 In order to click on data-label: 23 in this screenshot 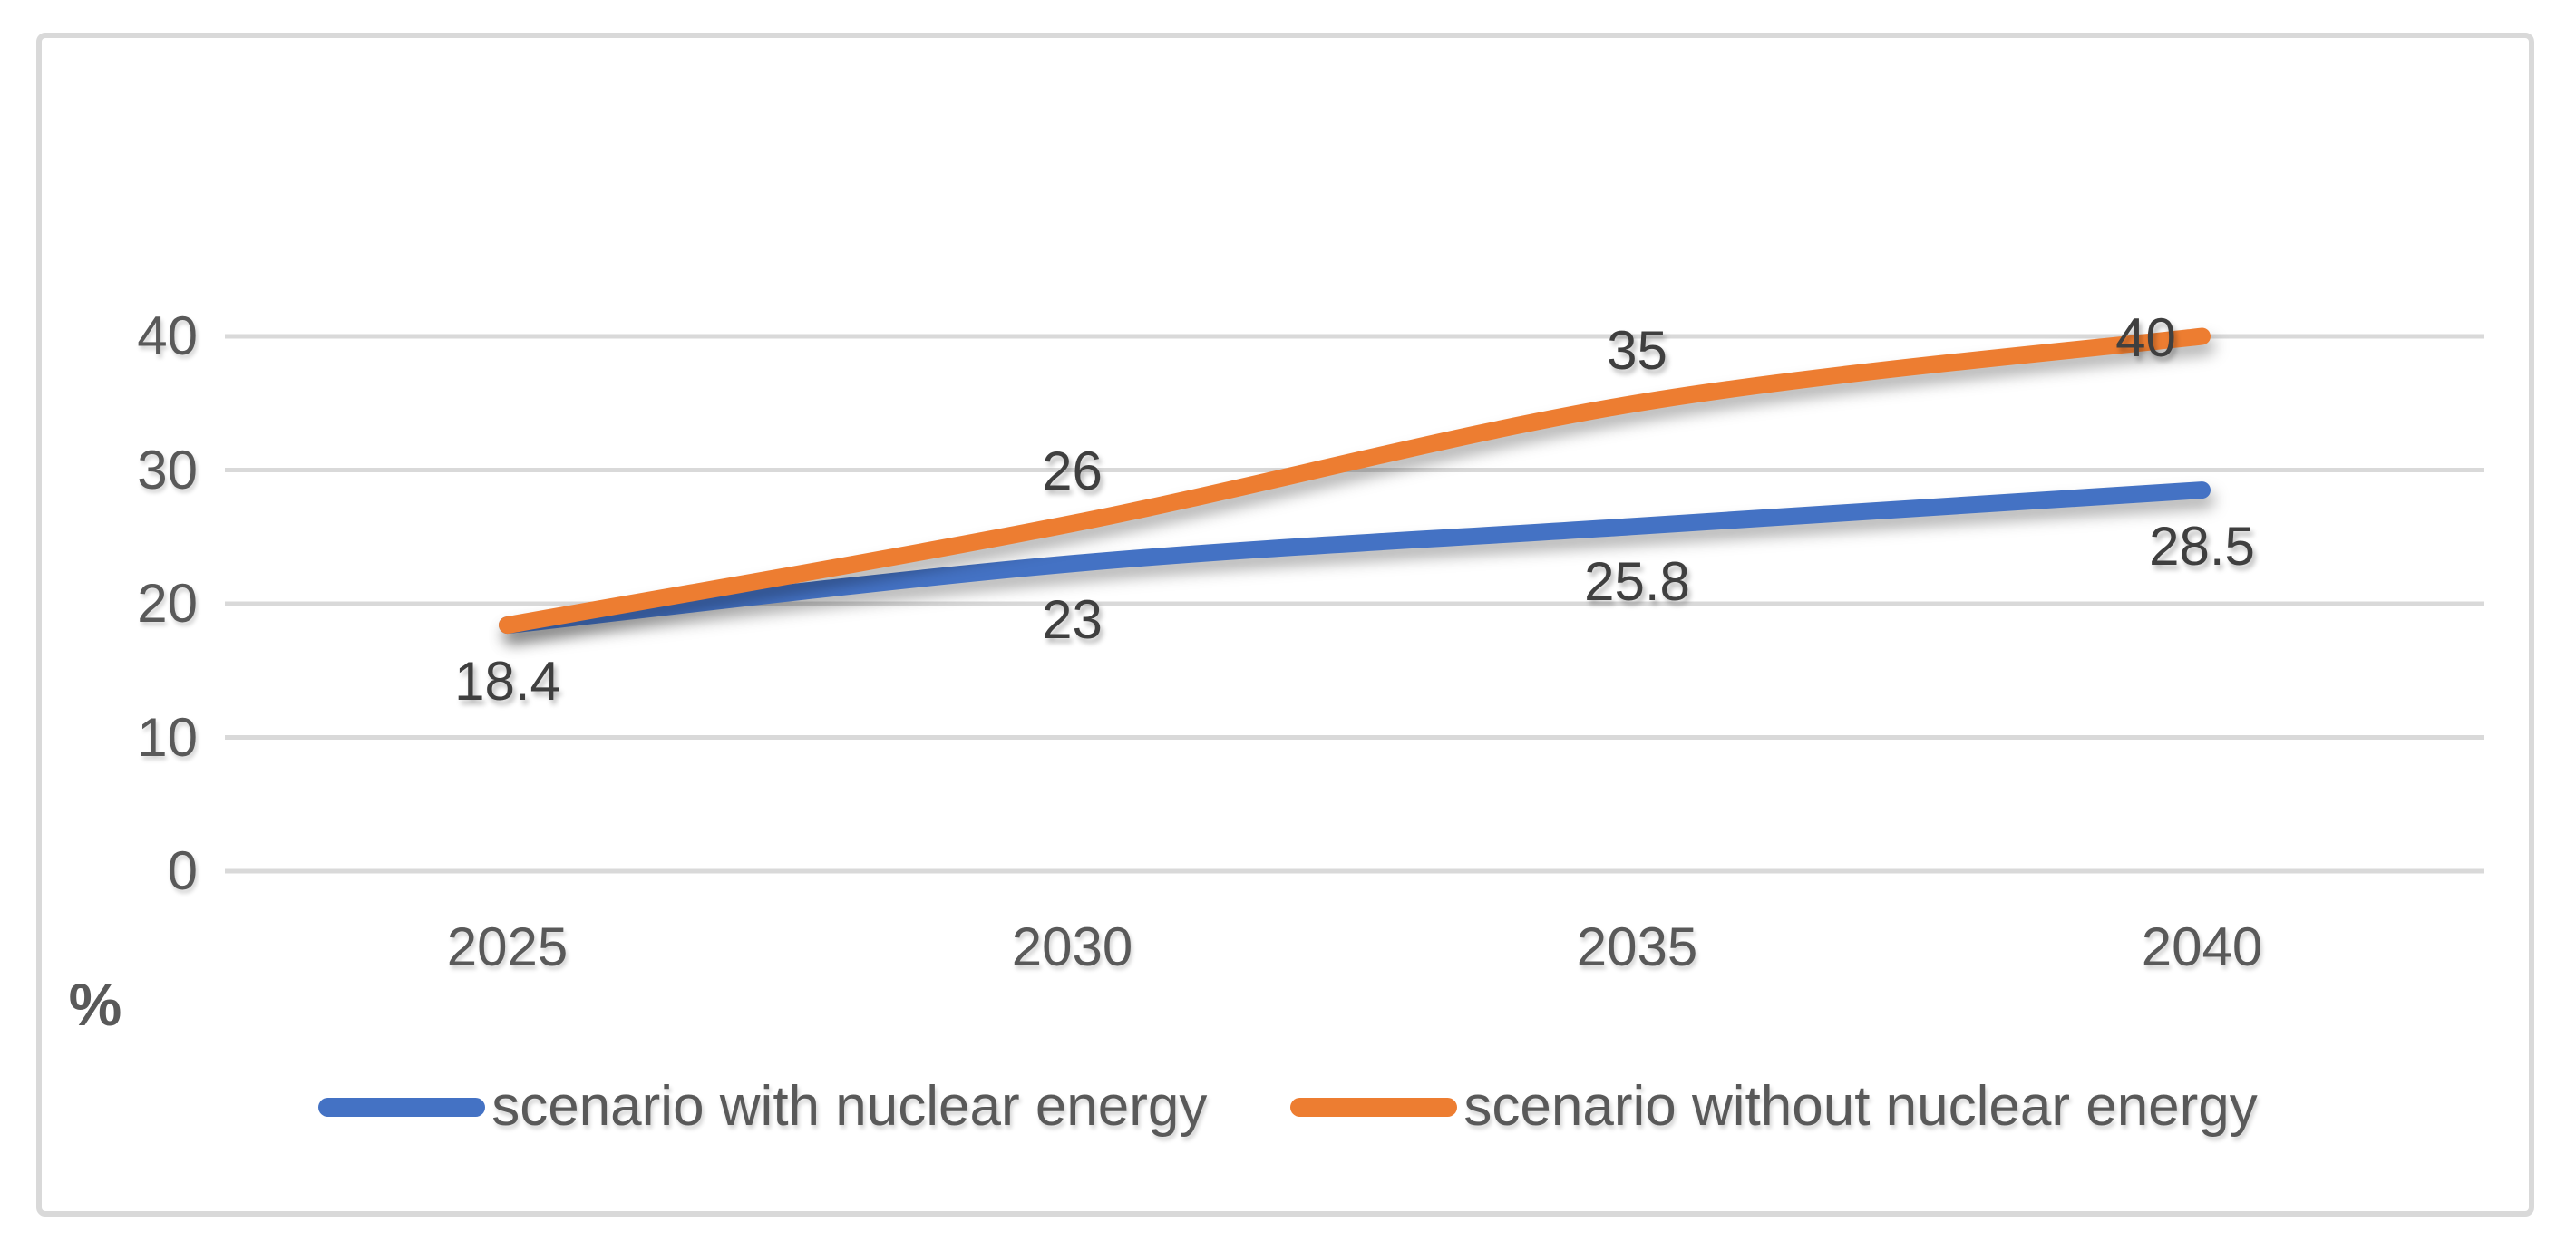, I will do `click(1072, 619)`.